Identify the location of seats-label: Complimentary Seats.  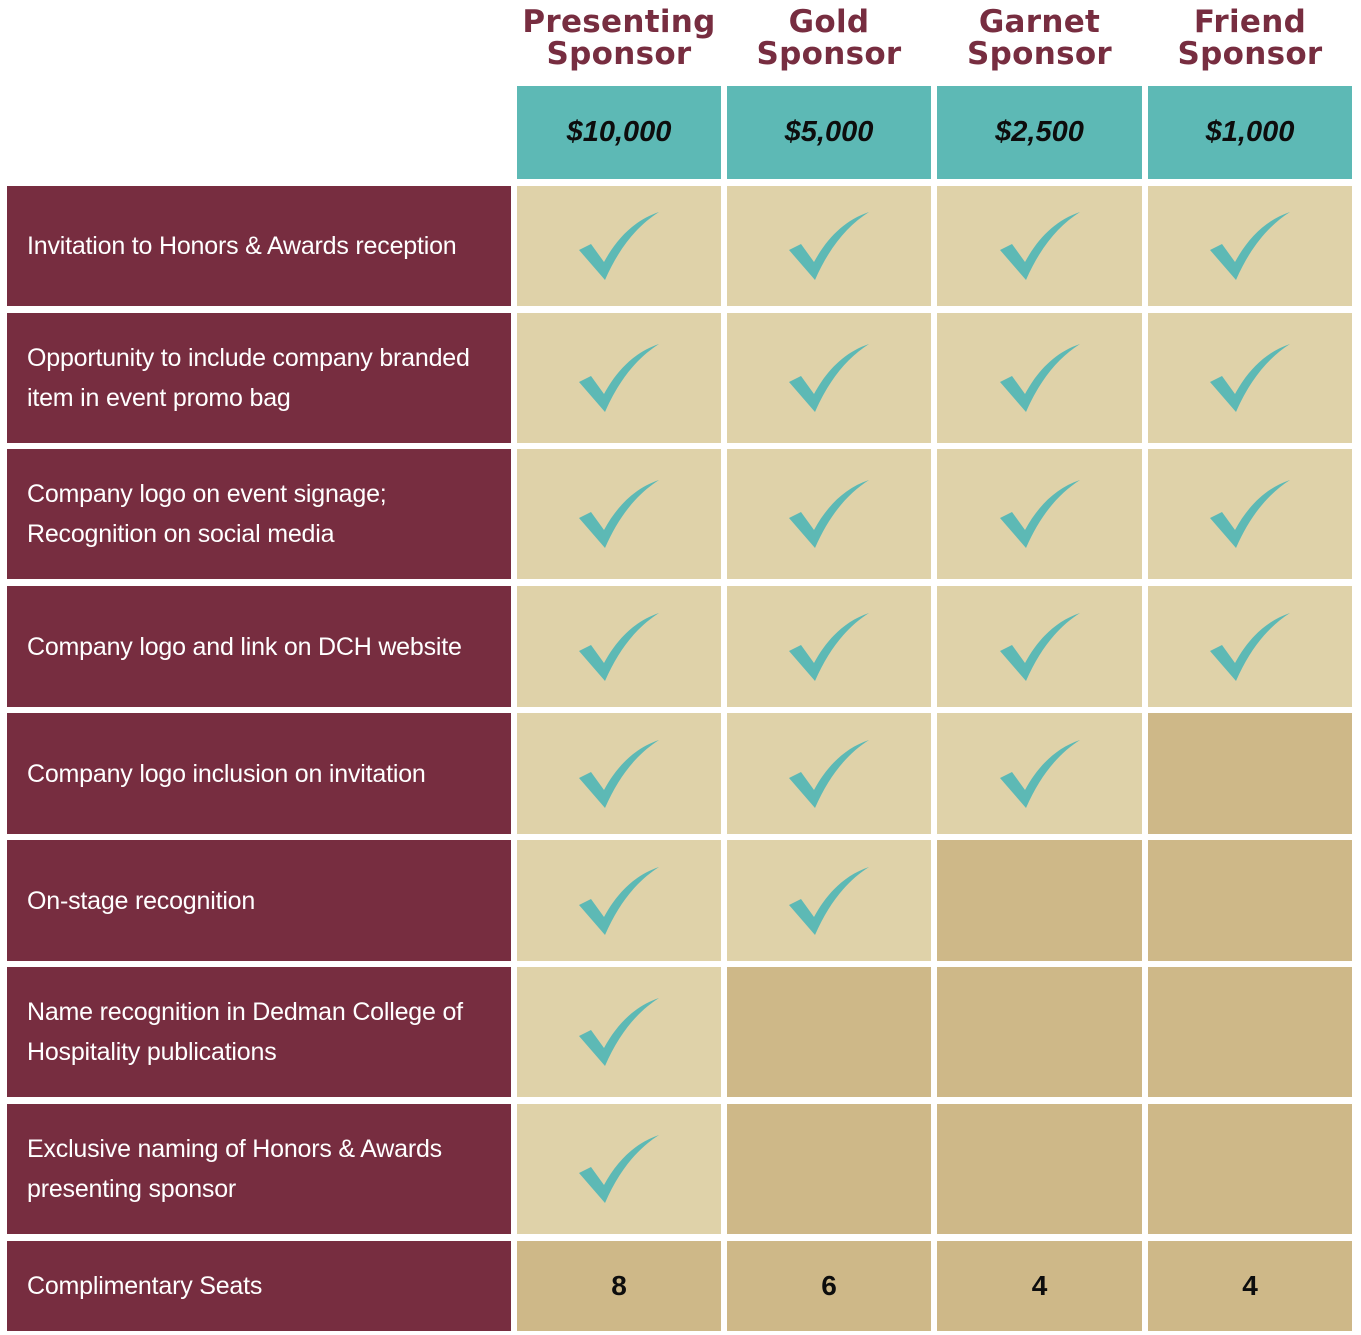
(259, 1286).